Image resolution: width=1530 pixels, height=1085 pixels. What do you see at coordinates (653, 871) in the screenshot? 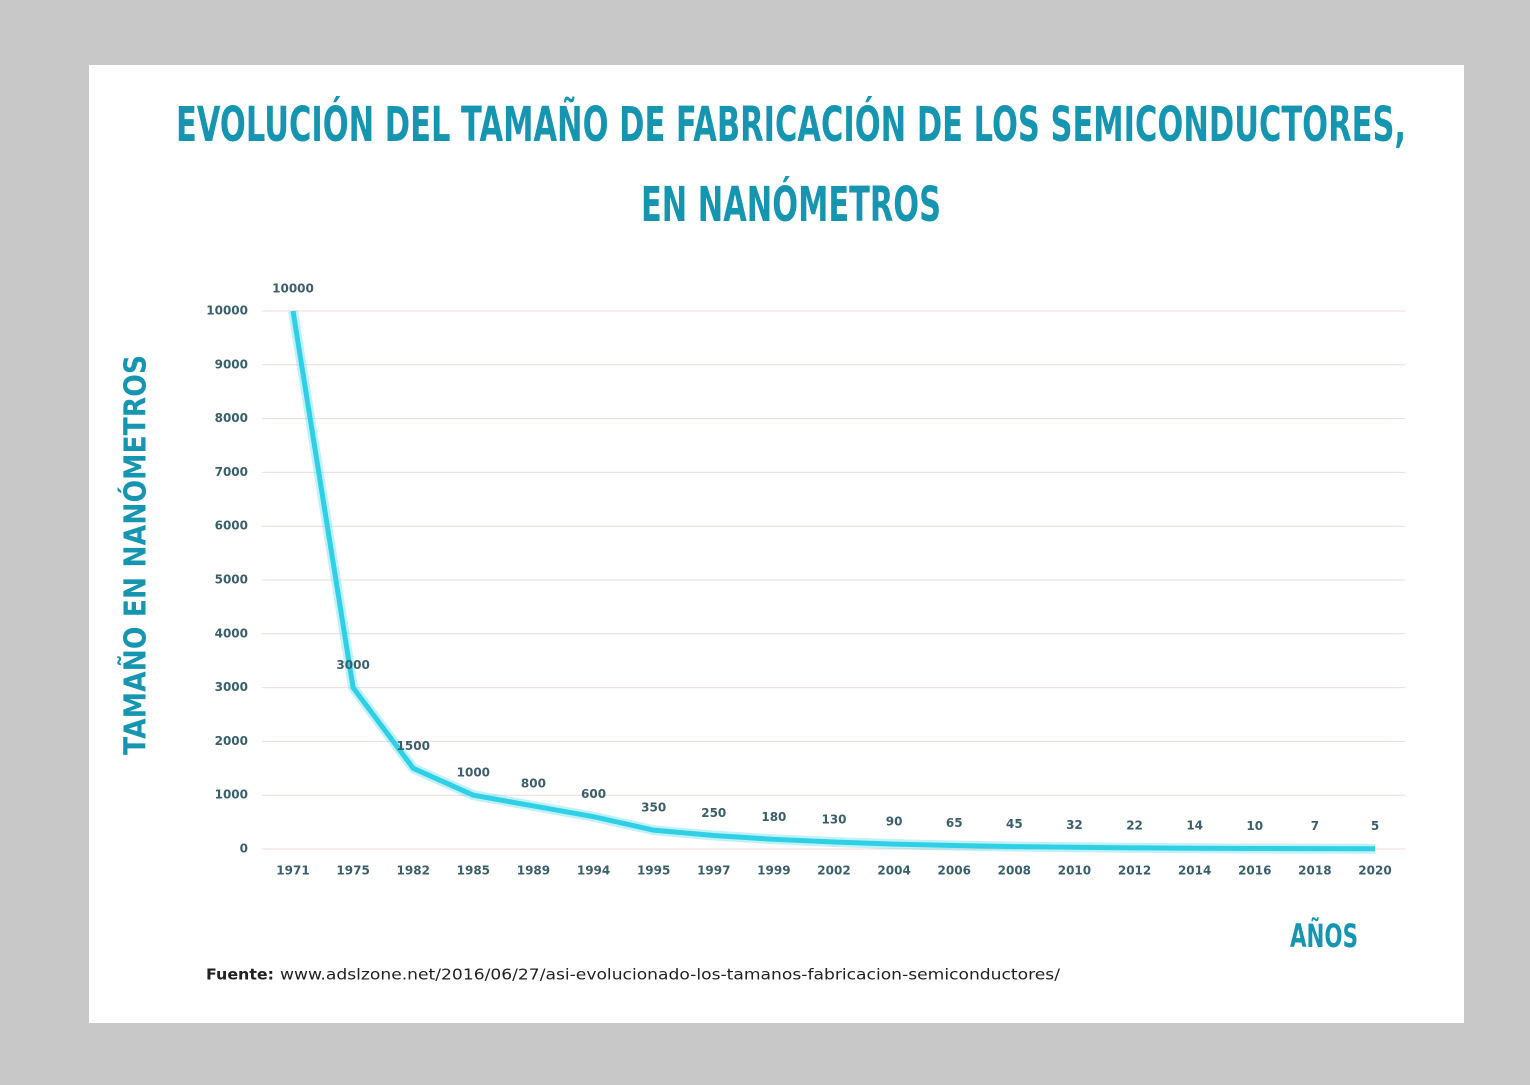
I see `x-tick-label: 1995` at bounding box center [653, 871].